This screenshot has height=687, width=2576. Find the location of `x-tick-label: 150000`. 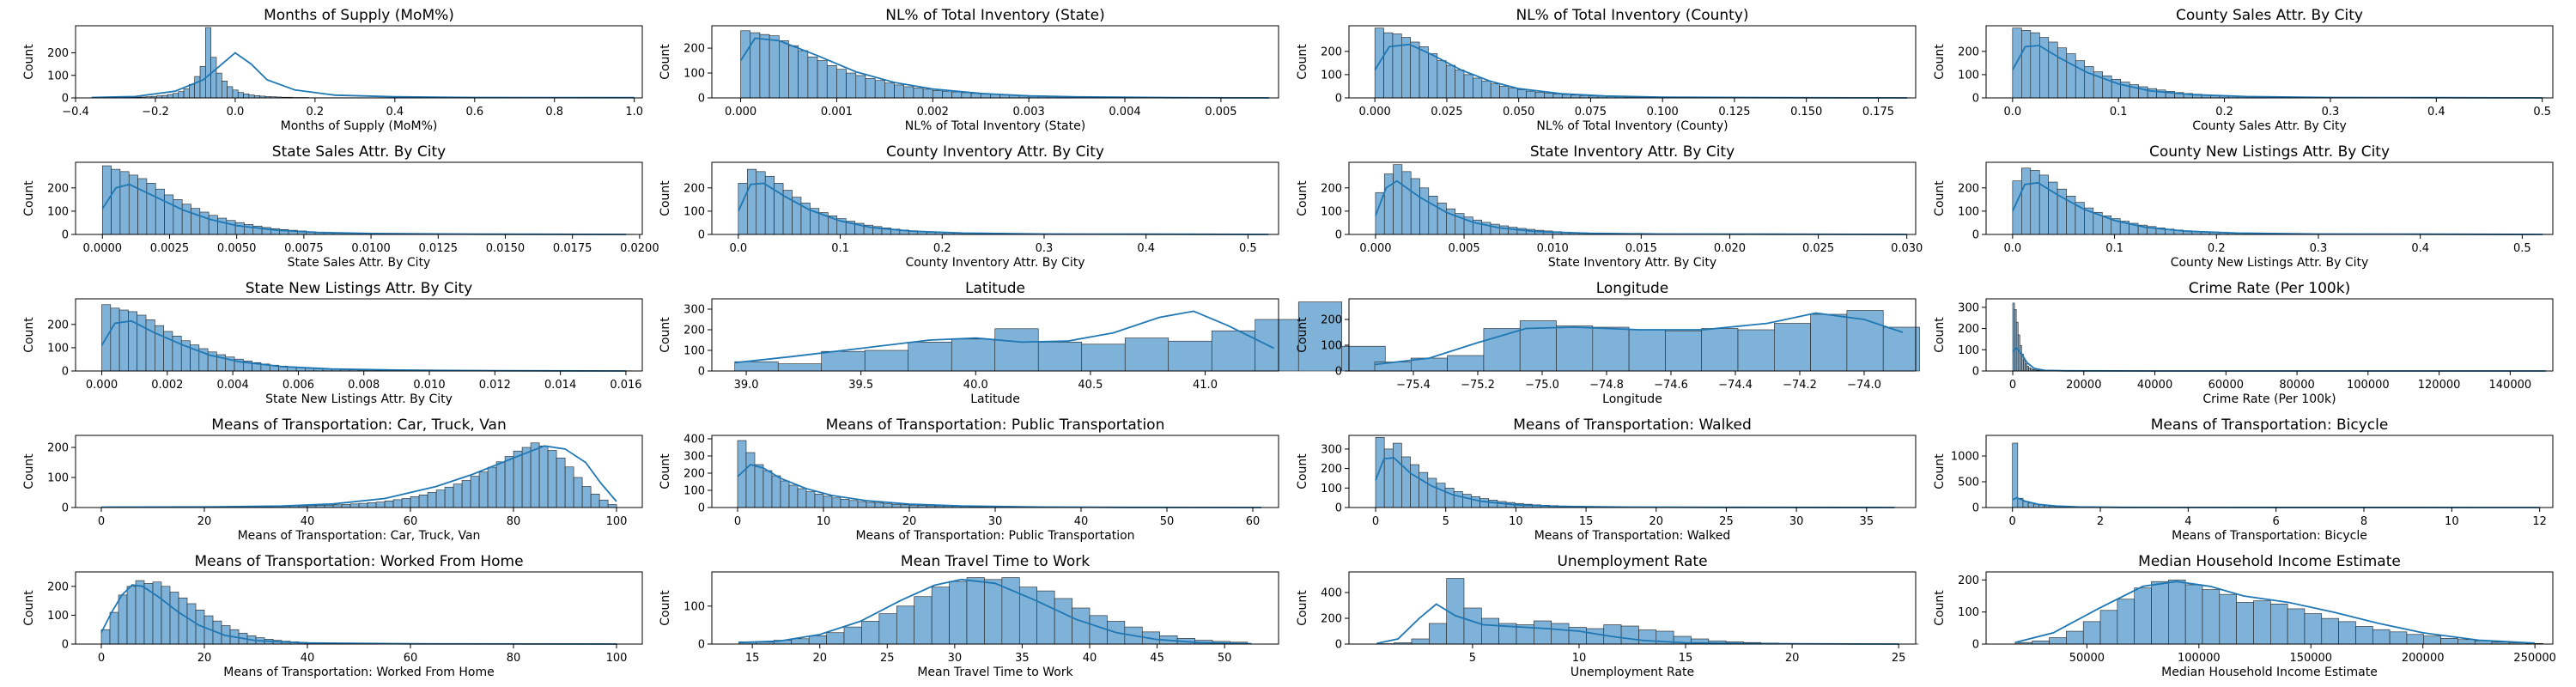

x-tick-label: 150000 is located at coordinates (2310, 658).